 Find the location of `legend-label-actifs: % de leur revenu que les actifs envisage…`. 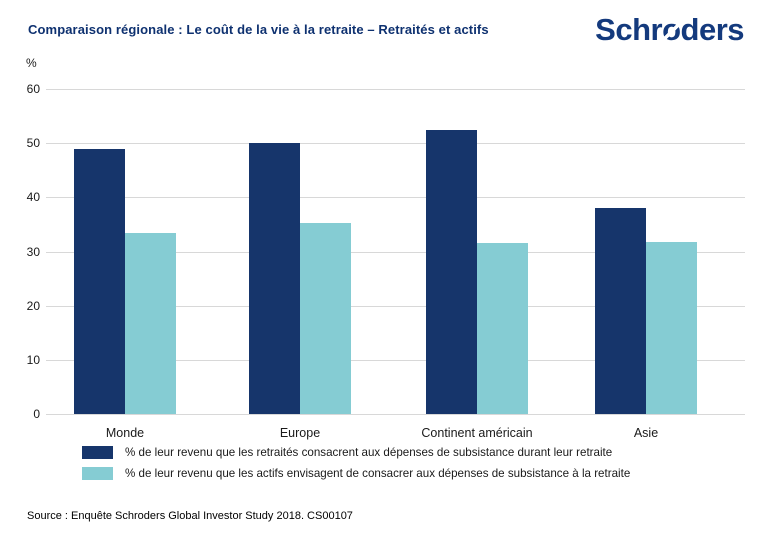

legend-label-actifs: % de leur revenu que les actifs envisage… is located at coordinates (378, 473).